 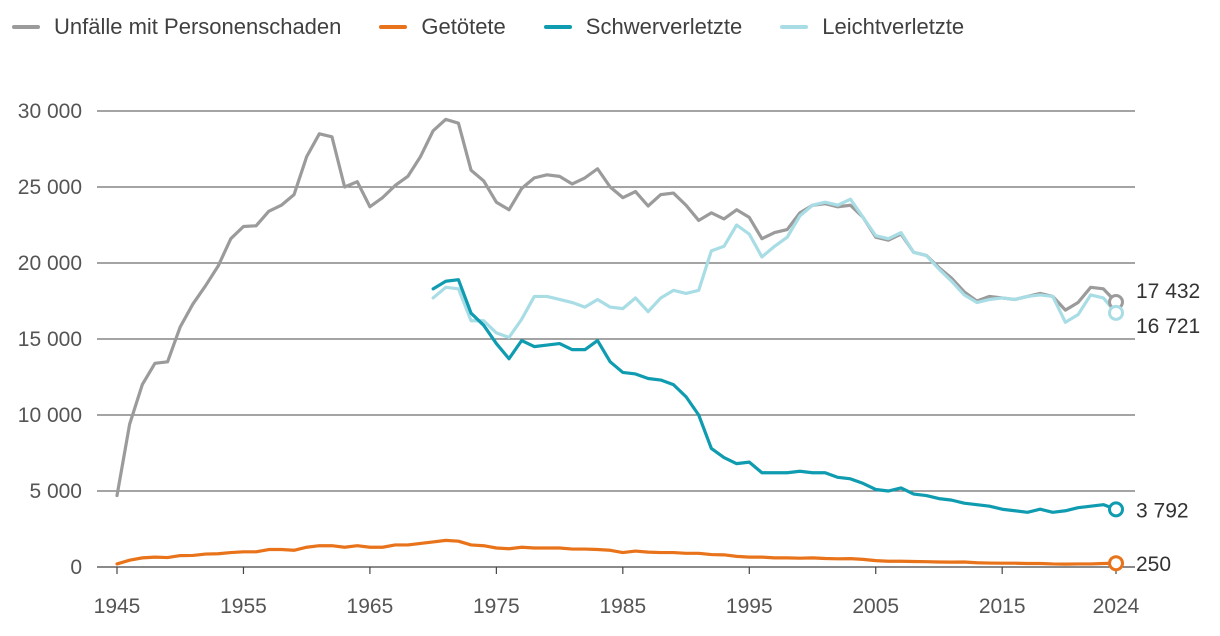 What do you see at coordinates (50, 263) in the screenshot?
I see `y-tick-label: 20 000` at bounding box center [50, 263].